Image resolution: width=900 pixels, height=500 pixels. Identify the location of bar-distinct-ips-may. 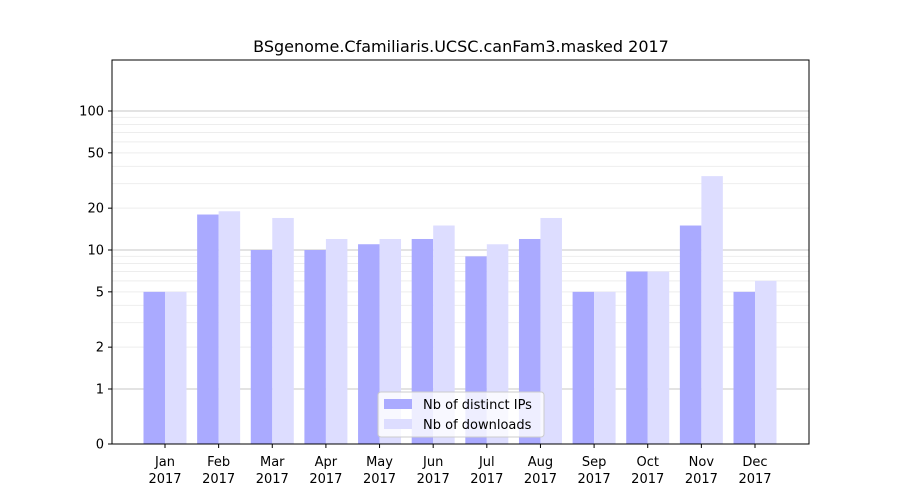
(369, 344).